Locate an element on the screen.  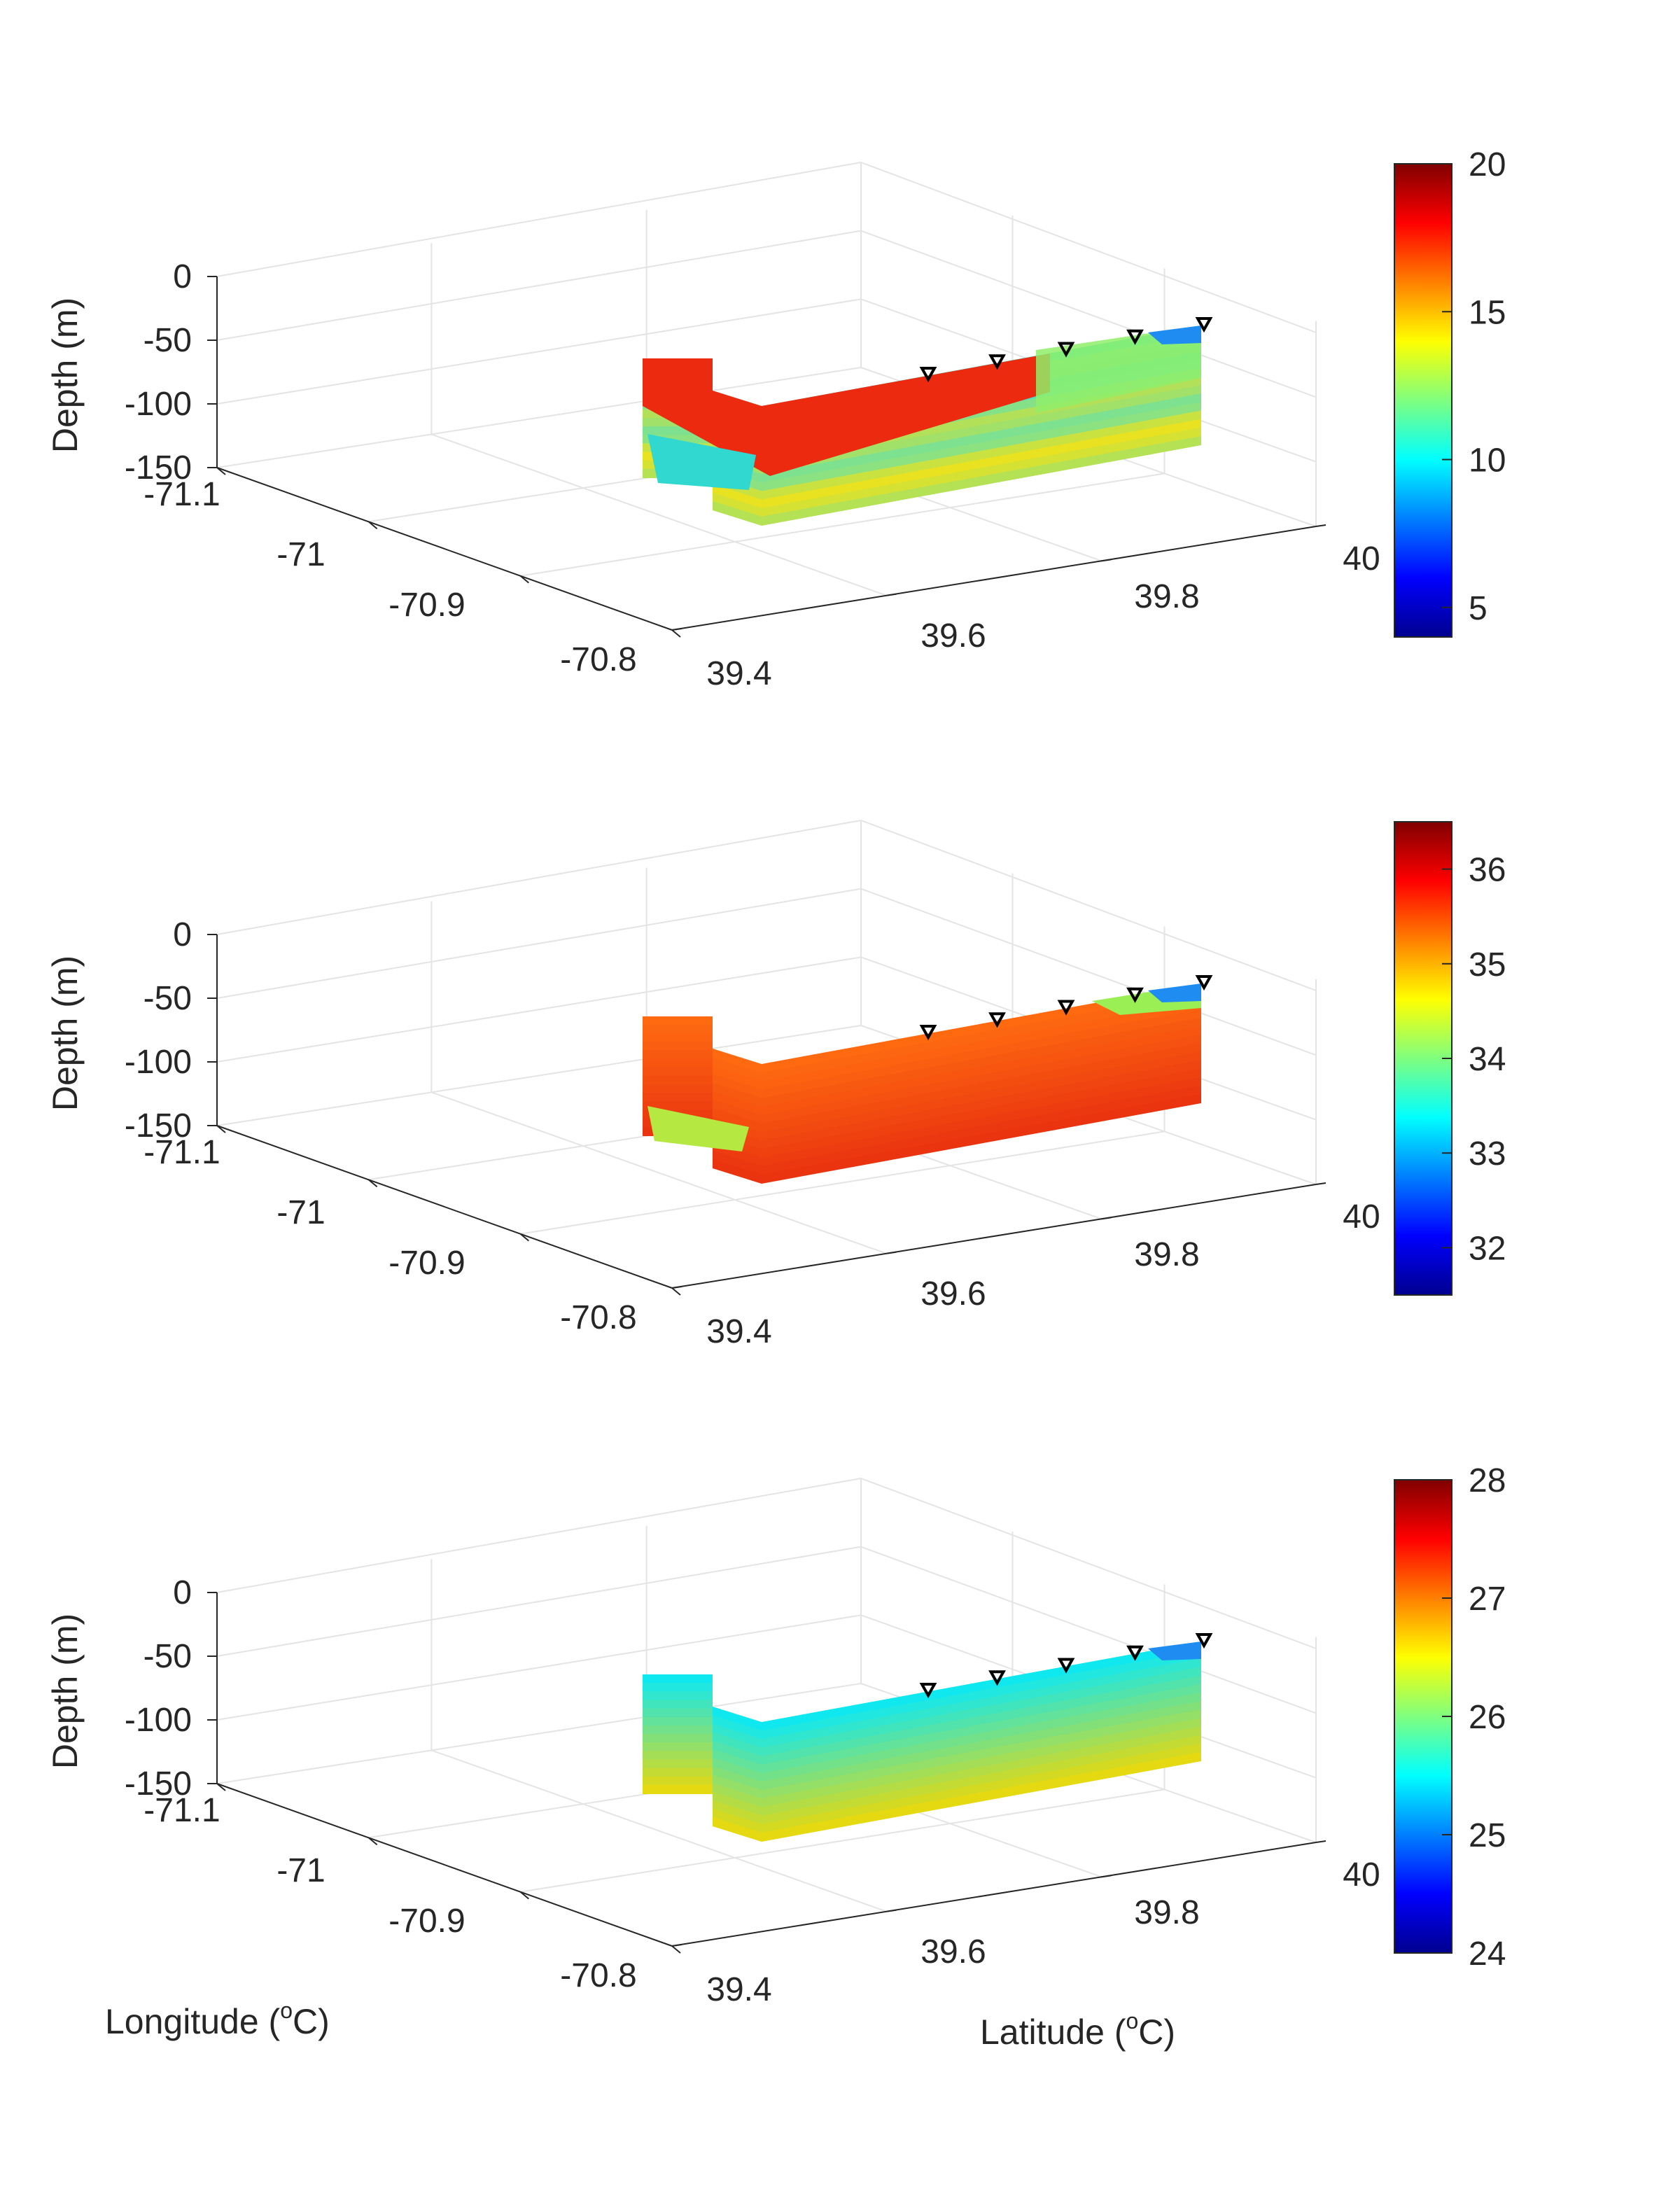
colorbar-tick-label: 10 is located at coordinates (1487, 460).